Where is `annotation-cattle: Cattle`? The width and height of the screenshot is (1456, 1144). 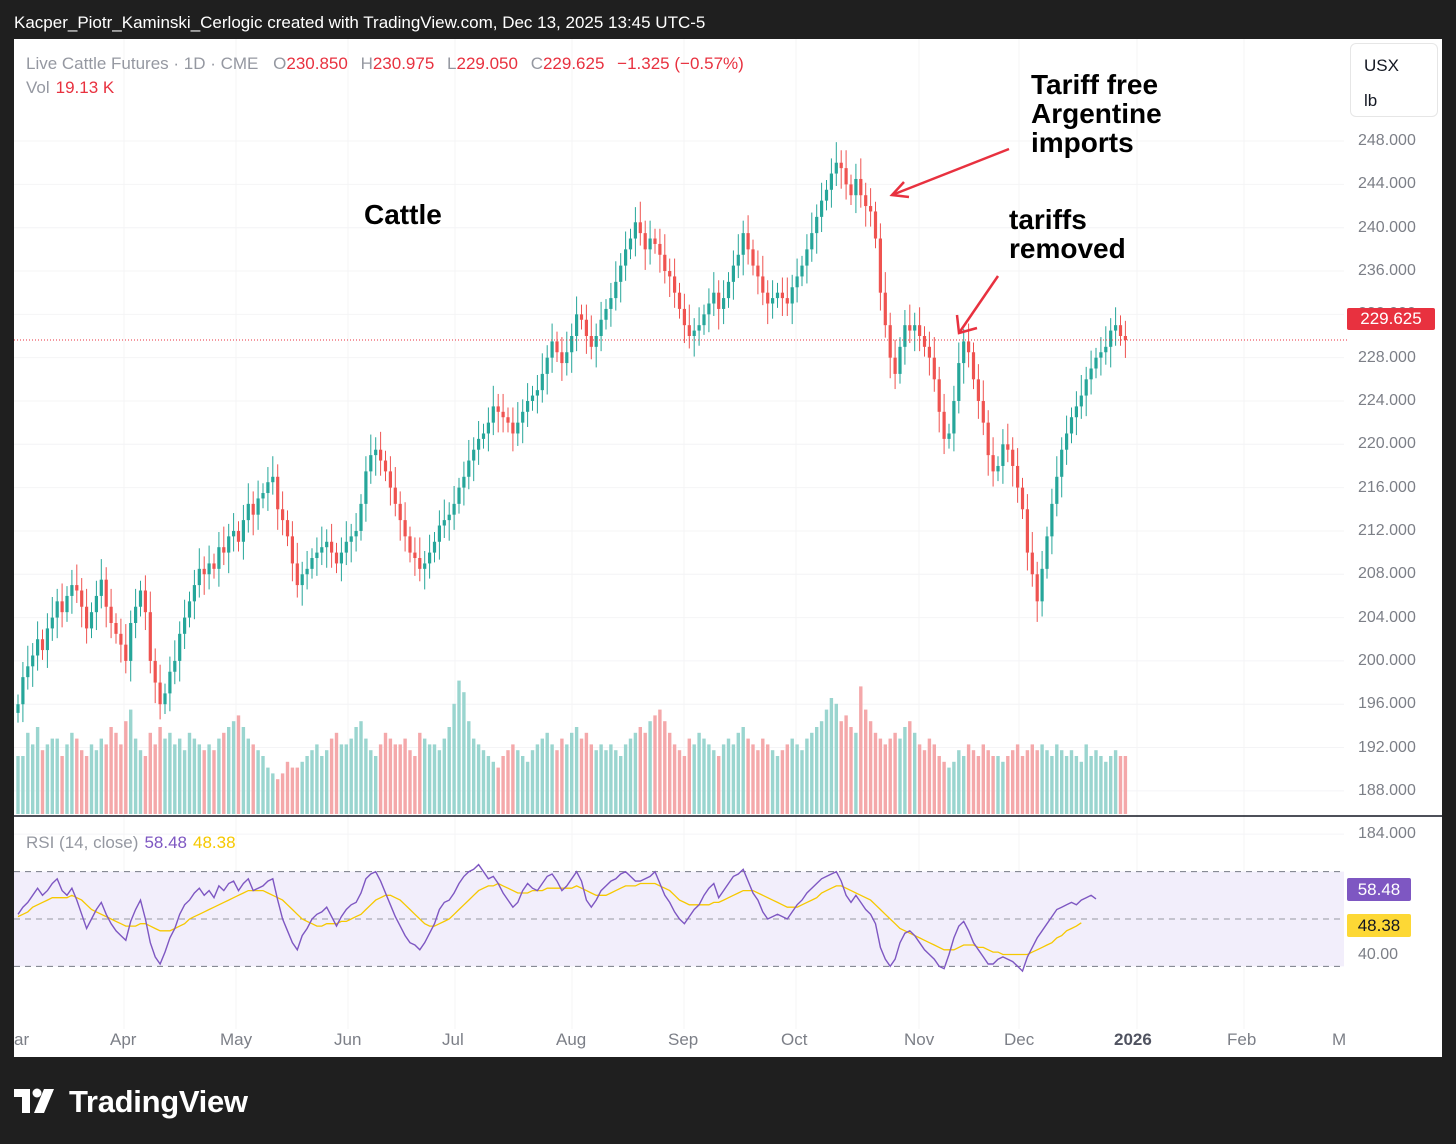
annotation-cattle: Cattle is located at coordinates (403, 214).